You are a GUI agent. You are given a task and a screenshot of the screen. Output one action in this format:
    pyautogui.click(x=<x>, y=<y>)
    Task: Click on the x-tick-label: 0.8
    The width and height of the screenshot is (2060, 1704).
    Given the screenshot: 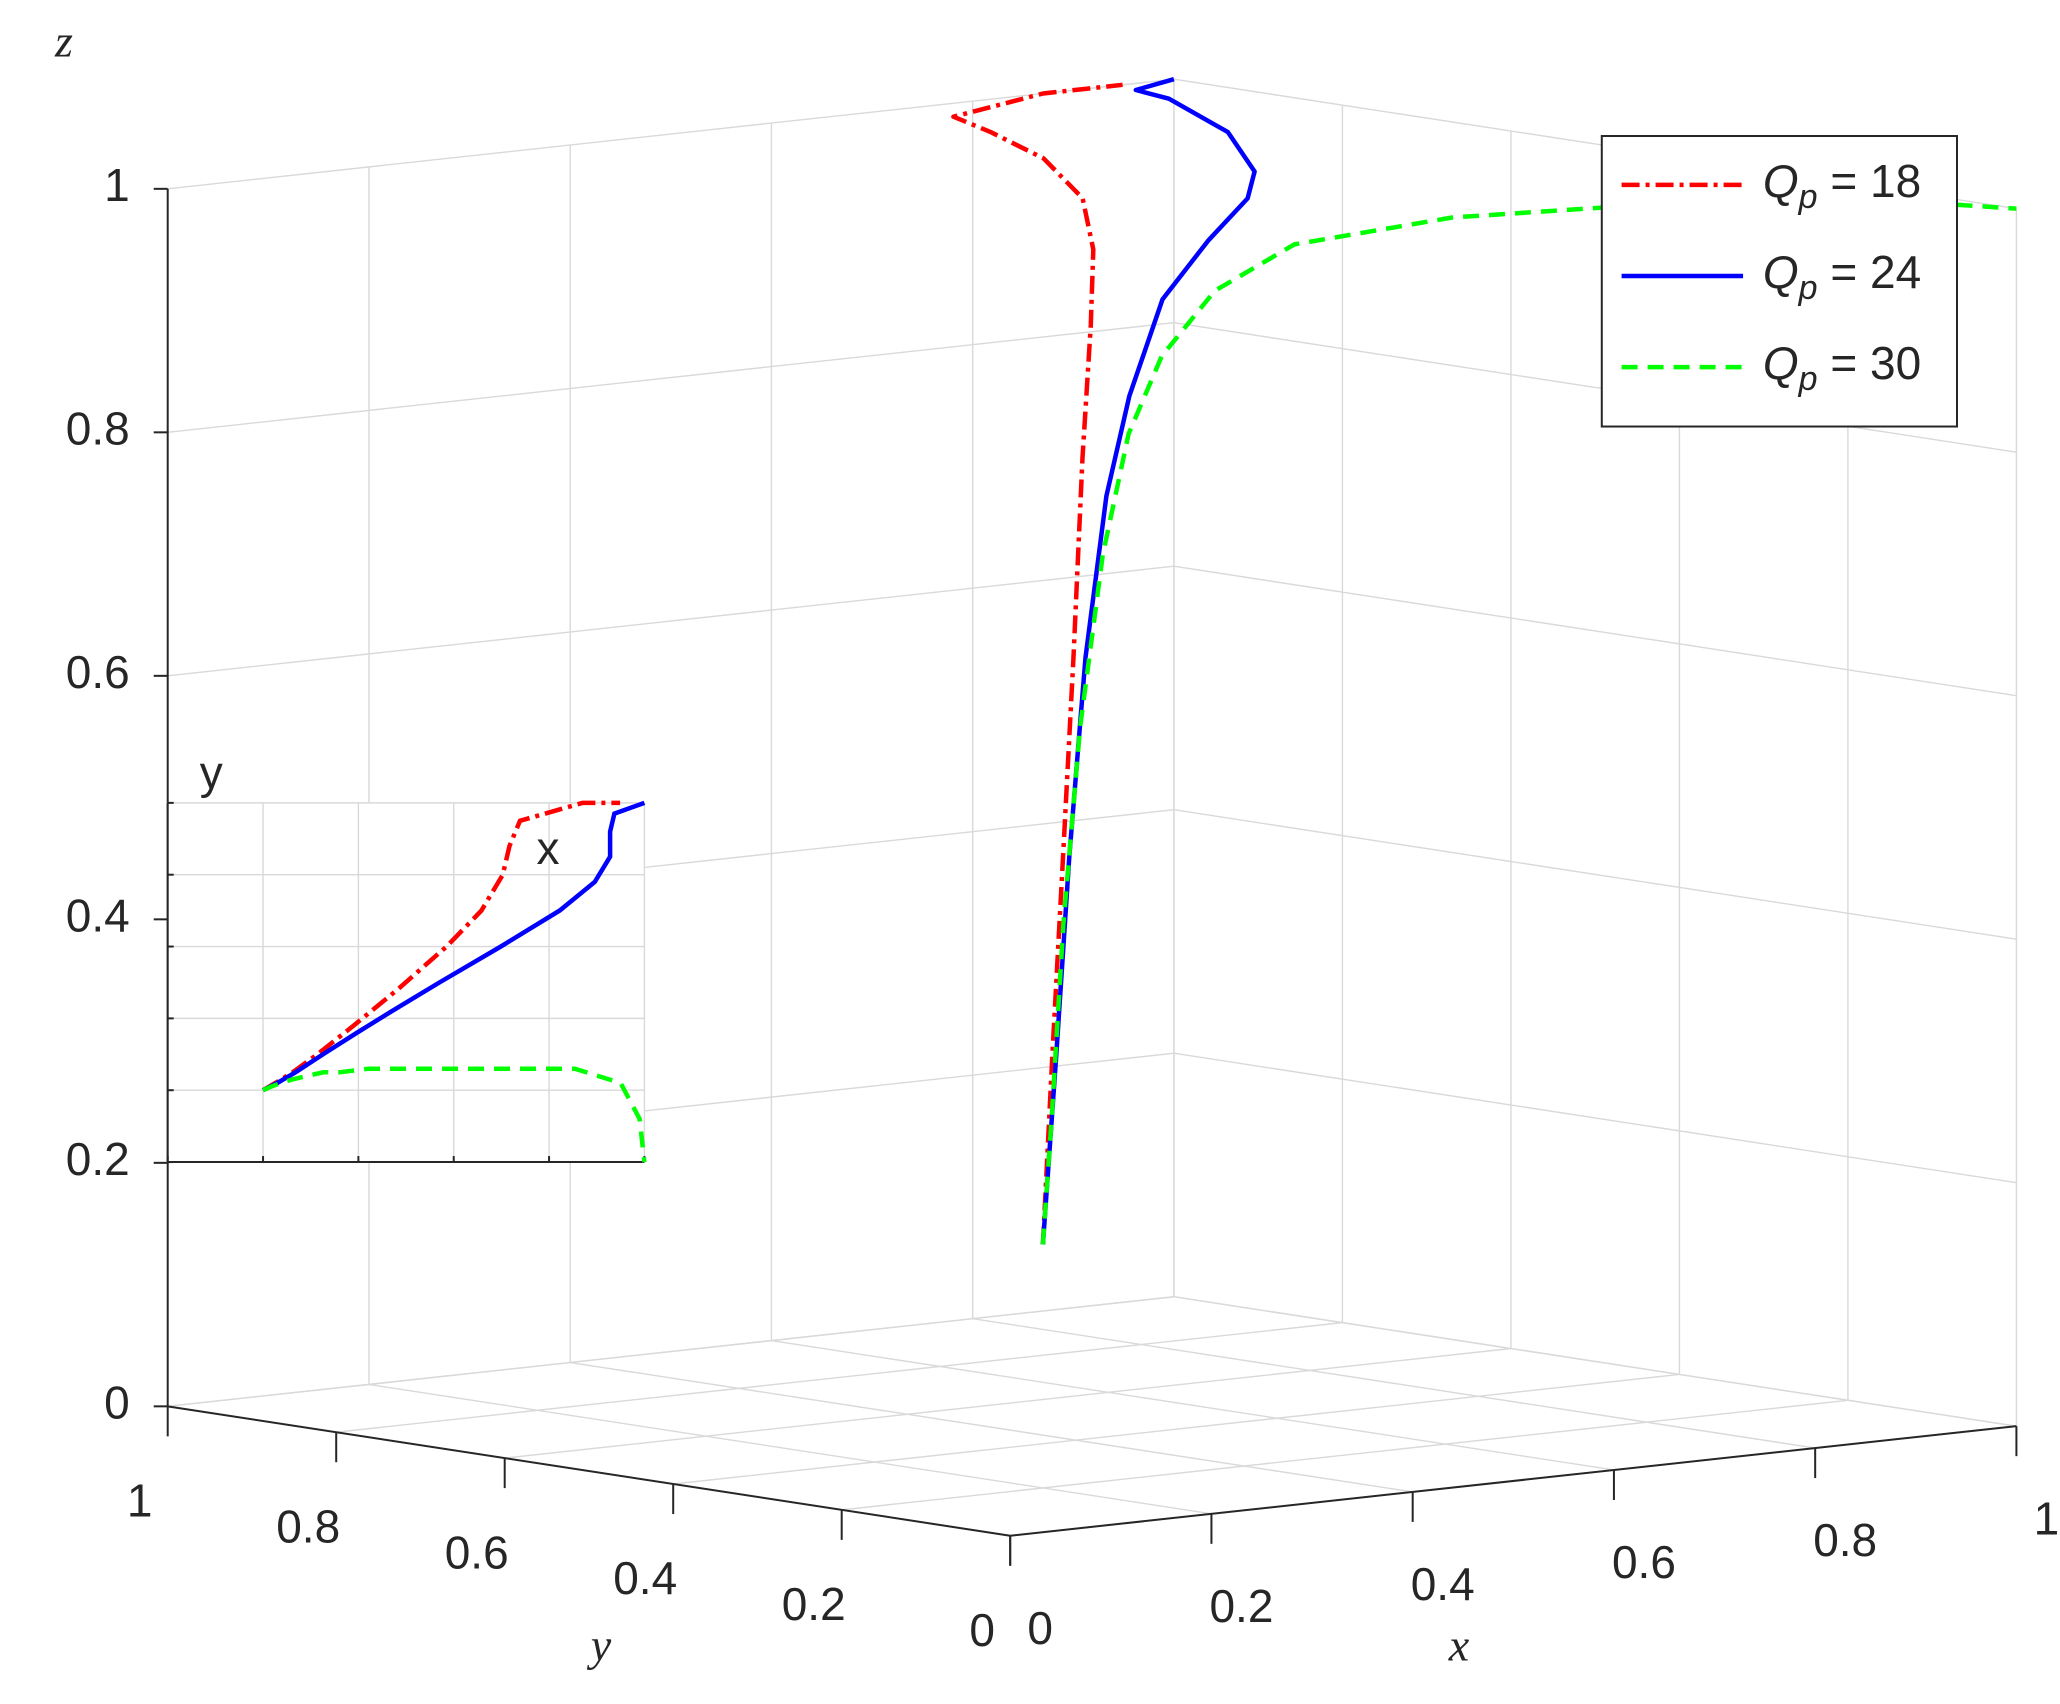 What is the action you would take?
    pyautogui.click(x=1845, y=1540)
    